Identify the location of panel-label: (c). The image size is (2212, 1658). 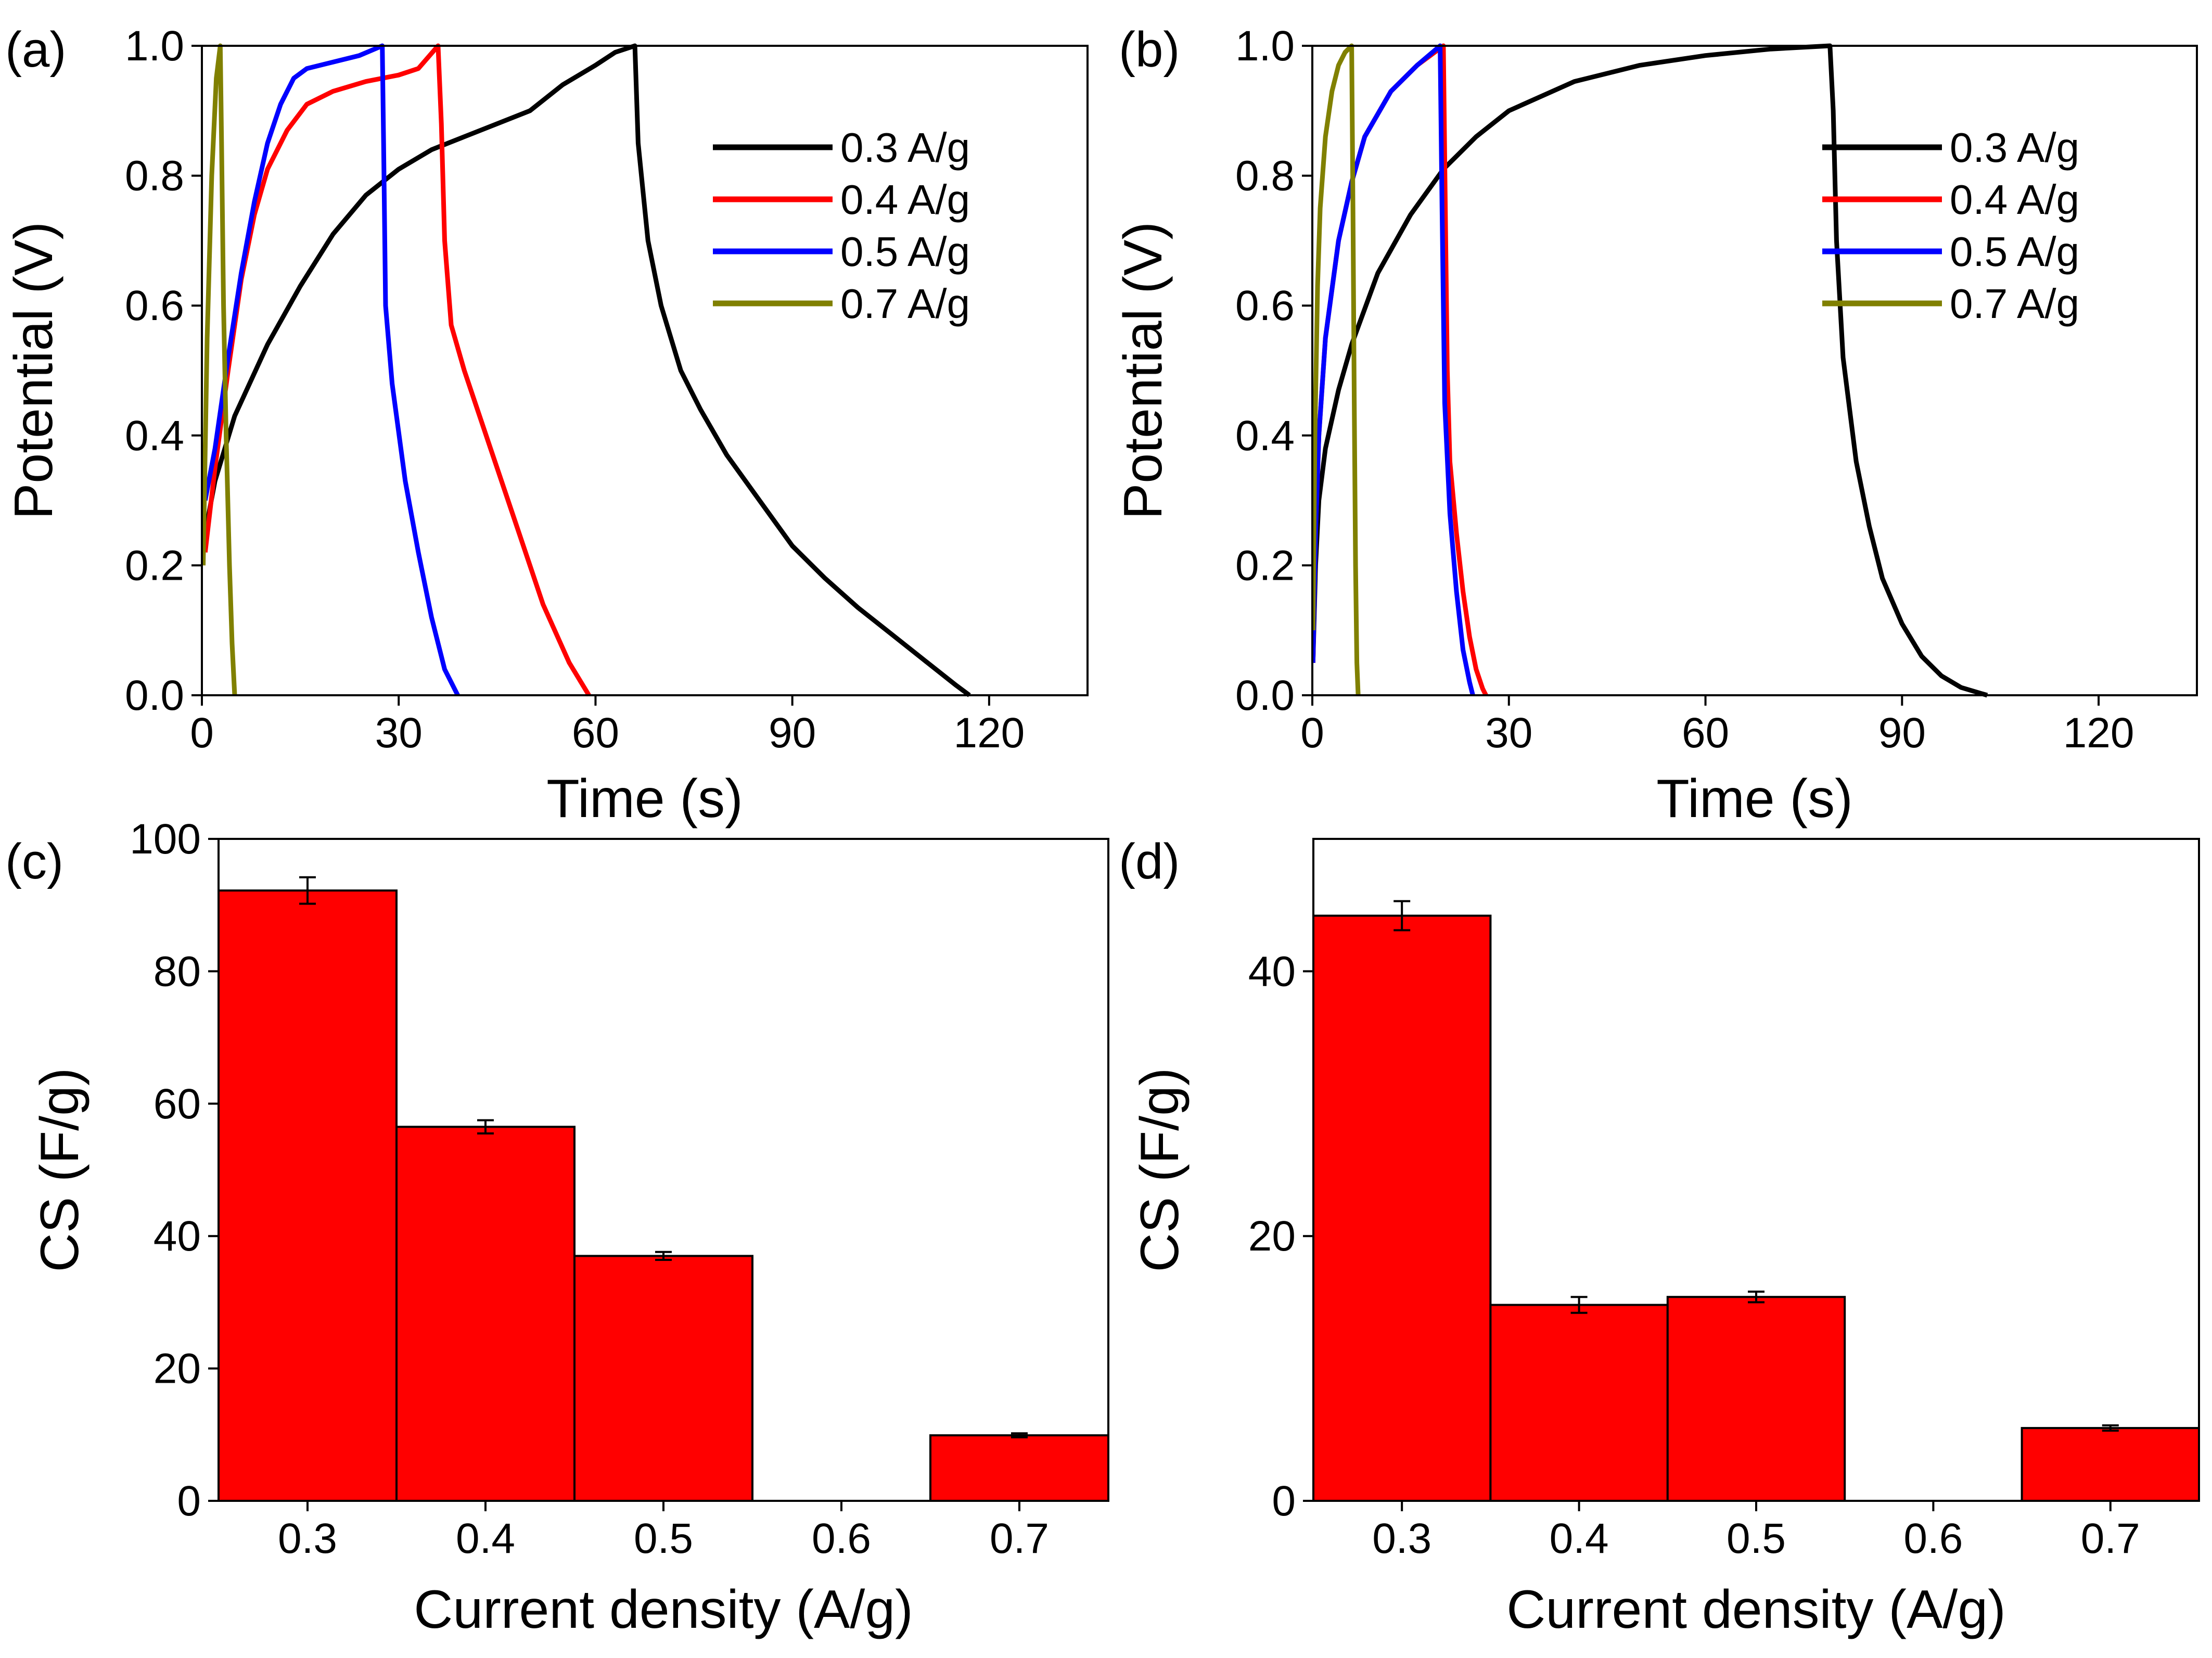
(34, 861).